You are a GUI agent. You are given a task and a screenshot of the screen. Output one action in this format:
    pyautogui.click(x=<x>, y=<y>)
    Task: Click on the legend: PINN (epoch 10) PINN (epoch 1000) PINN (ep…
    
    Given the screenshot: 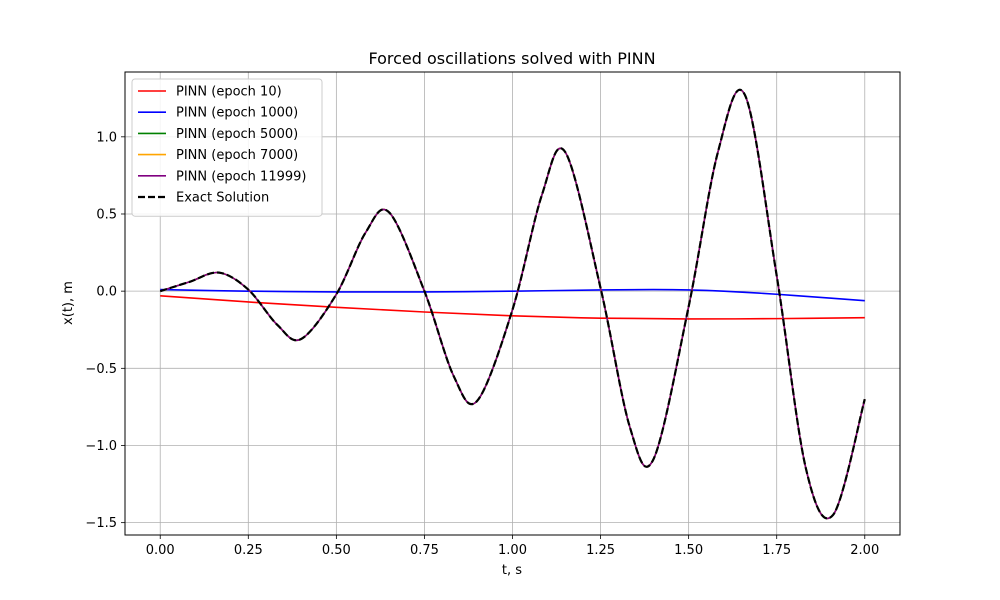 What is the action you would take?
    pyautogui.click(x=227, y=147)
    